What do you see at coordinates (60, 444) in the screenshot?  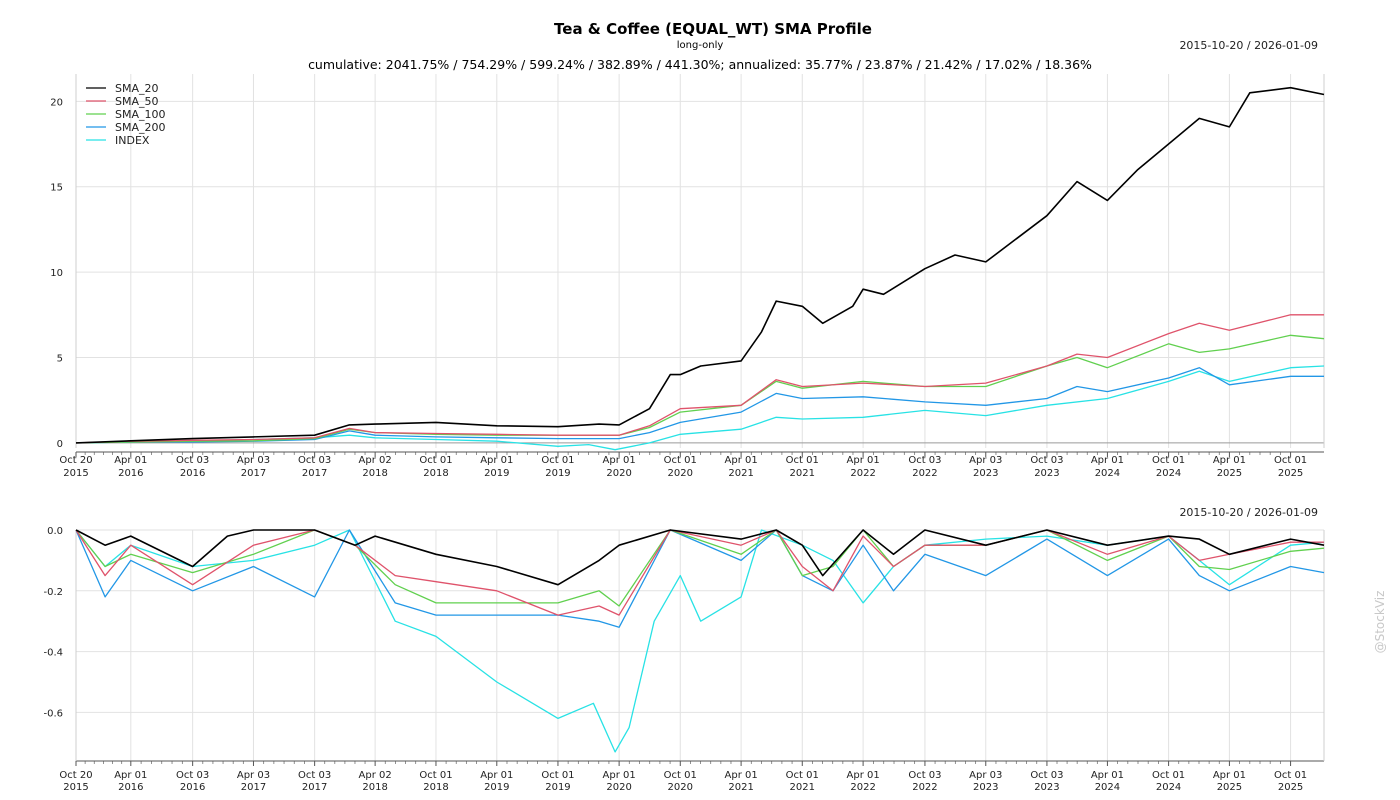 I see `y-tick-label: 0` at bounding box center [60, 444].